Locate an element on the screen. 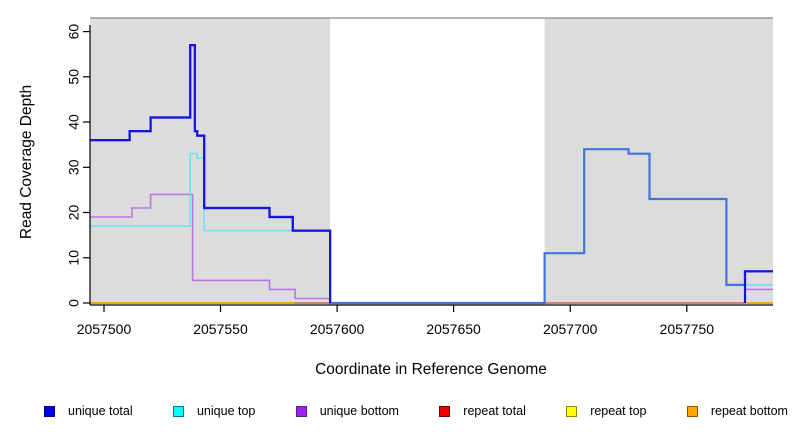  y-tick-label: 30 is located at coordinates (74, 167).